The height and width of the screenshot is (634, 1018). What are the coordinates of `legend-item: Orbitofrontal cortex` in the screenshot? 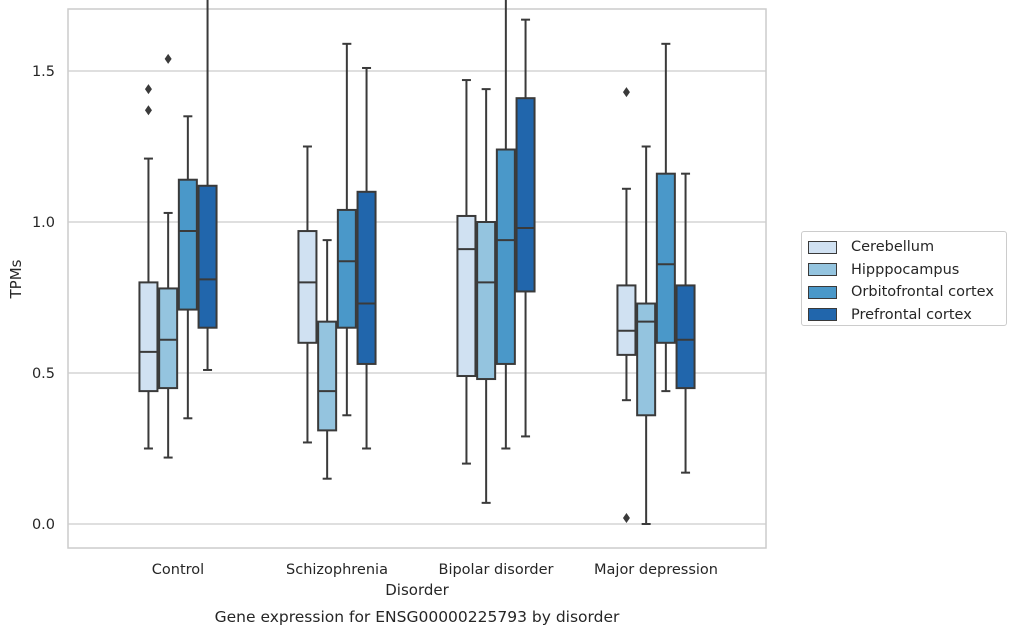 It's located at (907, 292).